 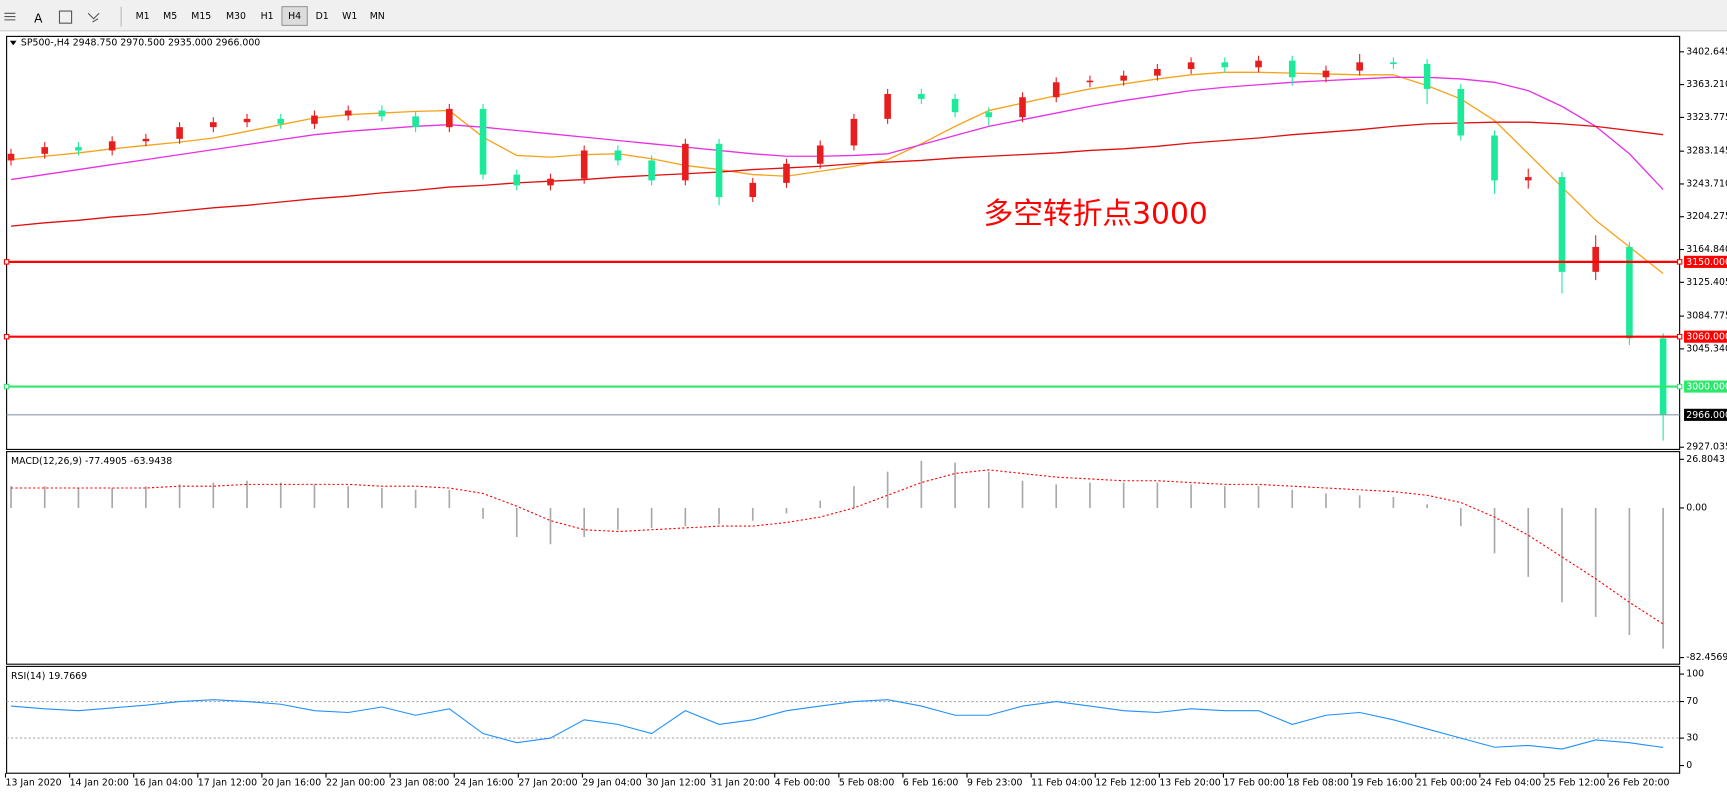 What do you see at coordinates (1706, 249) in the screenshot?
I see `y-tick-label: 3164.840` at bounding box center [1706, 249].